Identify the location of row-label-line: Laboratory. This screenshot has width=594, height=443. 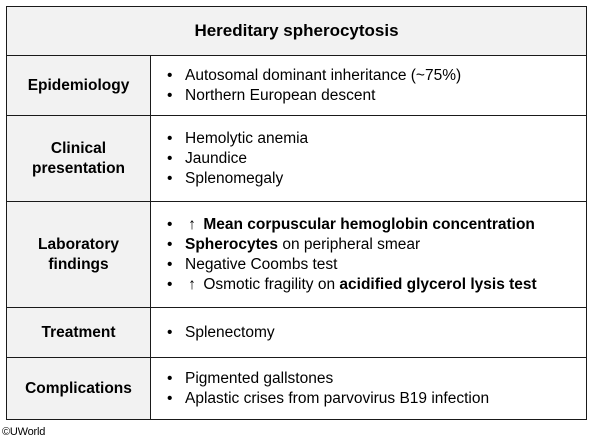
(78, 244).